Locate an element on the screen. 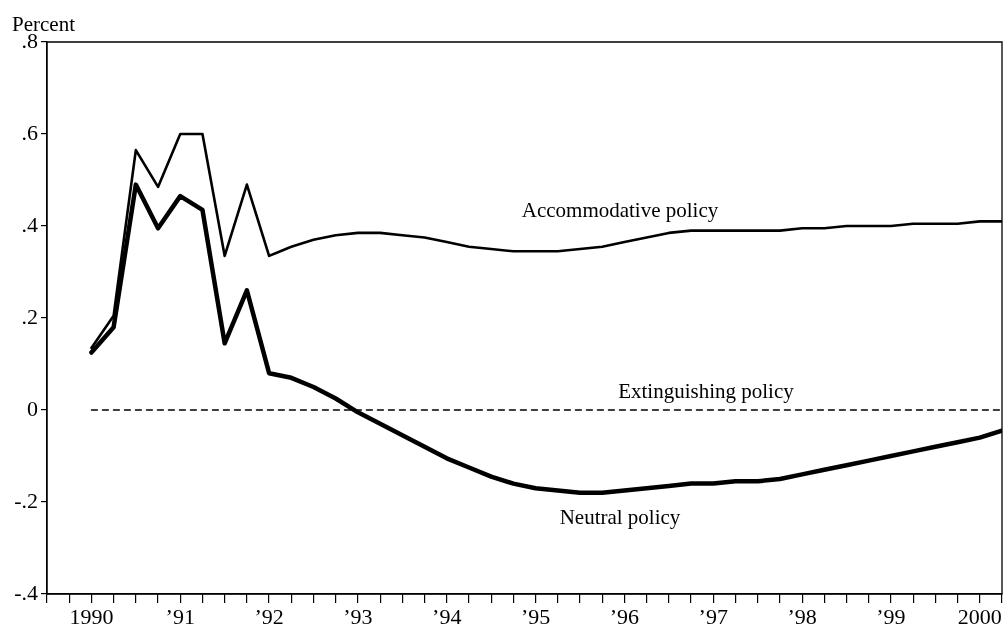  series-label: Neutral policy is located at coordinates (620, 516).